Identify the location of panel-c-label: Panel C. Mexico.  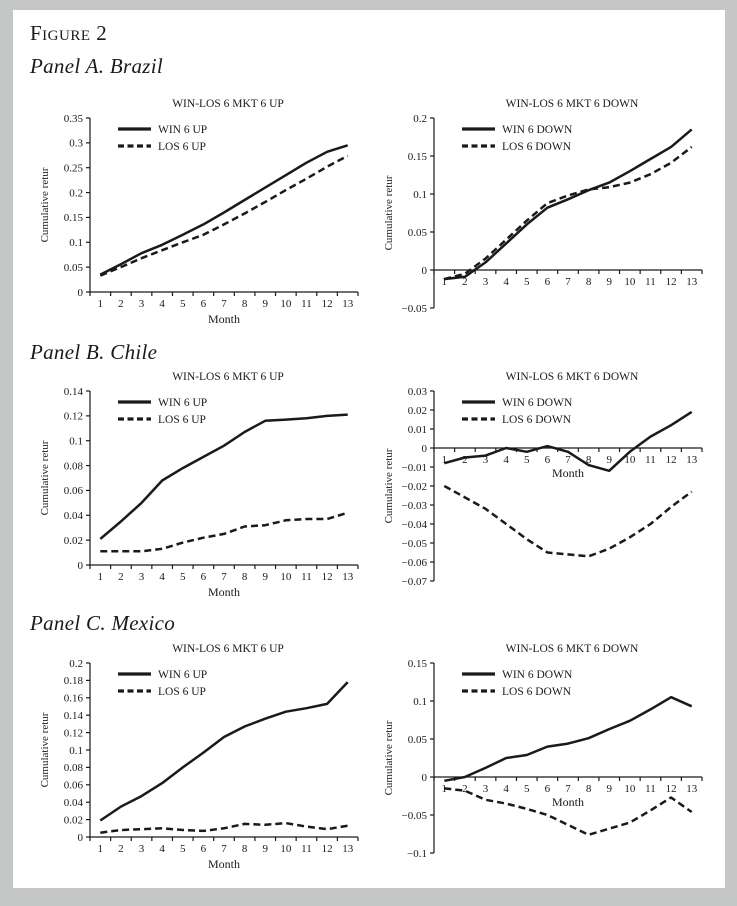
(103, 623).